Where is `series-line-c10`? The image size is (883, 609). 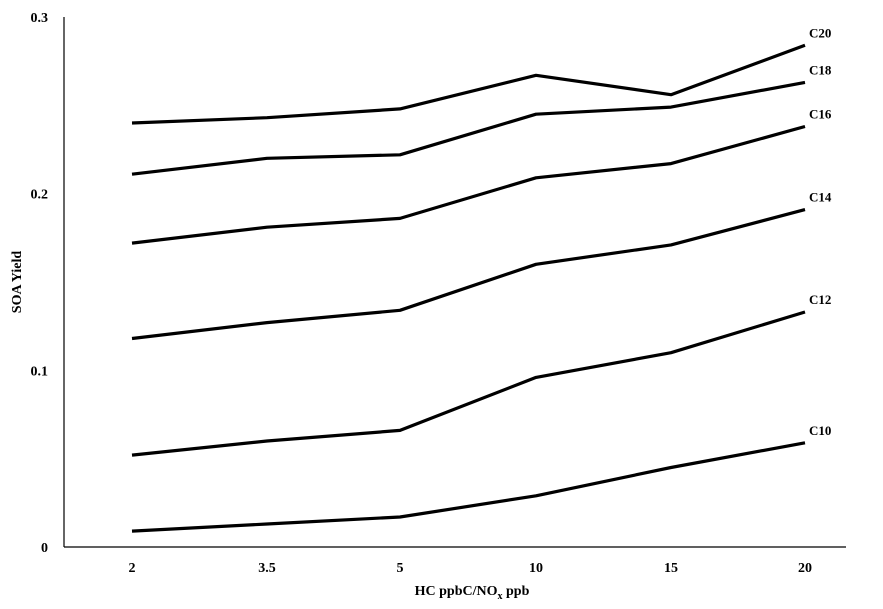 series-line-c10 is located at coordinates (468, 487).